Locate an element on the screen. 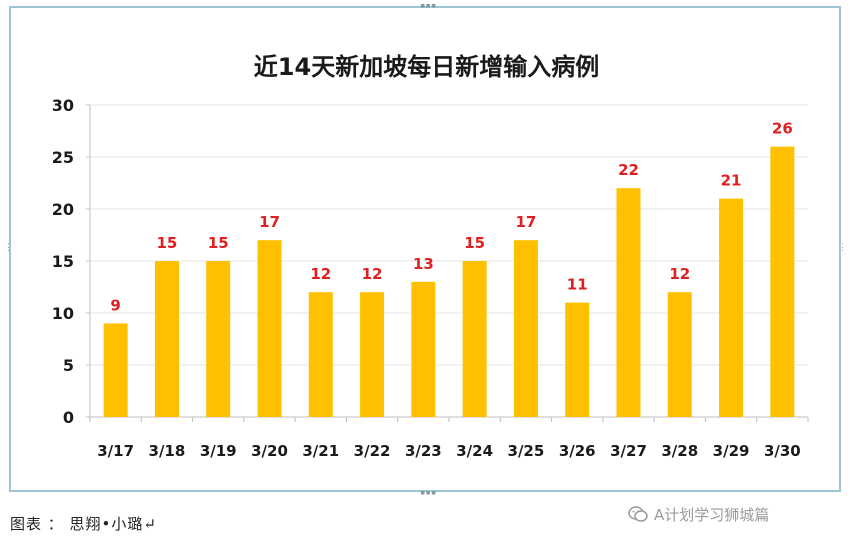 This screenshot has height=550, width=853. x-tick-label: 3/20 is located at coordinates (269, 451).